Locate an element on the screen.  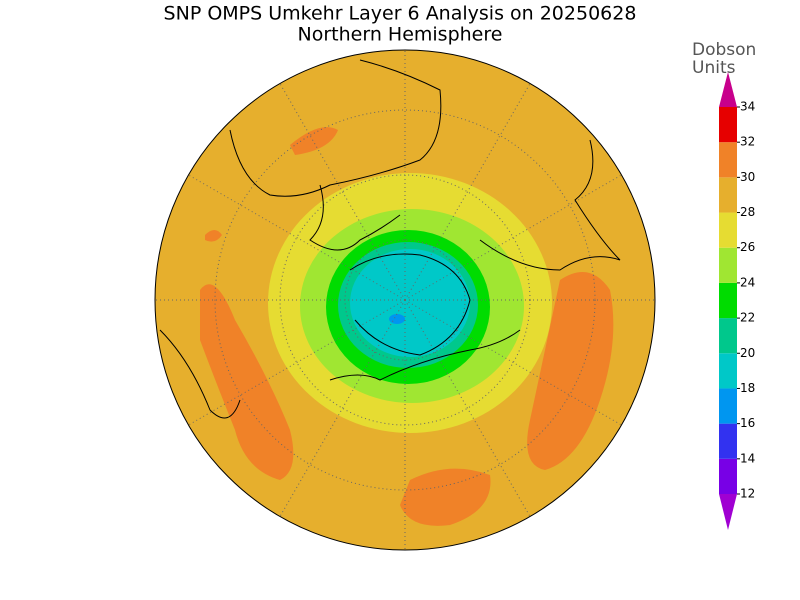
colorbar: 12 14 16 18 20 22 24 26 28 30 32 34 is located at coordinates (737, 301).